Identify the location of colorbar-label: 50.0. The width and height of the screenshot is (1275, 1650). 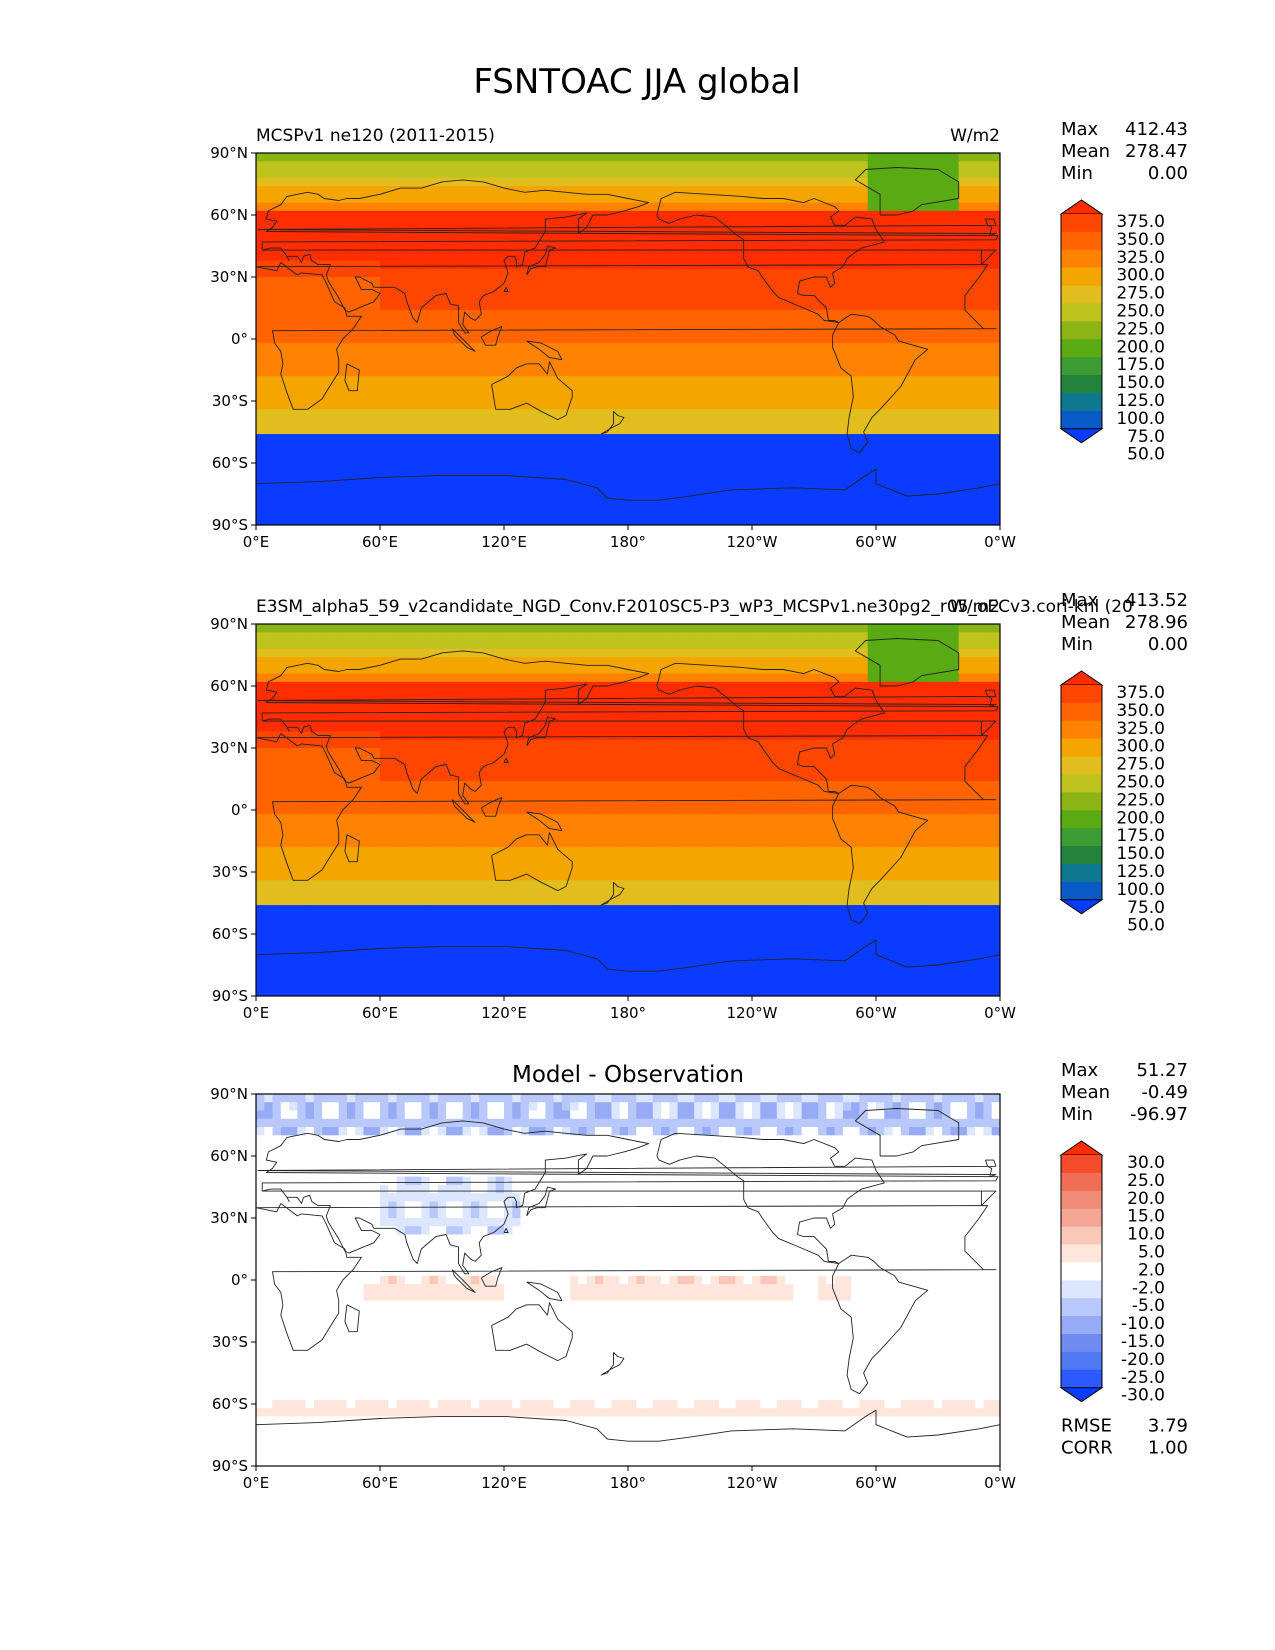
(1146, 455).